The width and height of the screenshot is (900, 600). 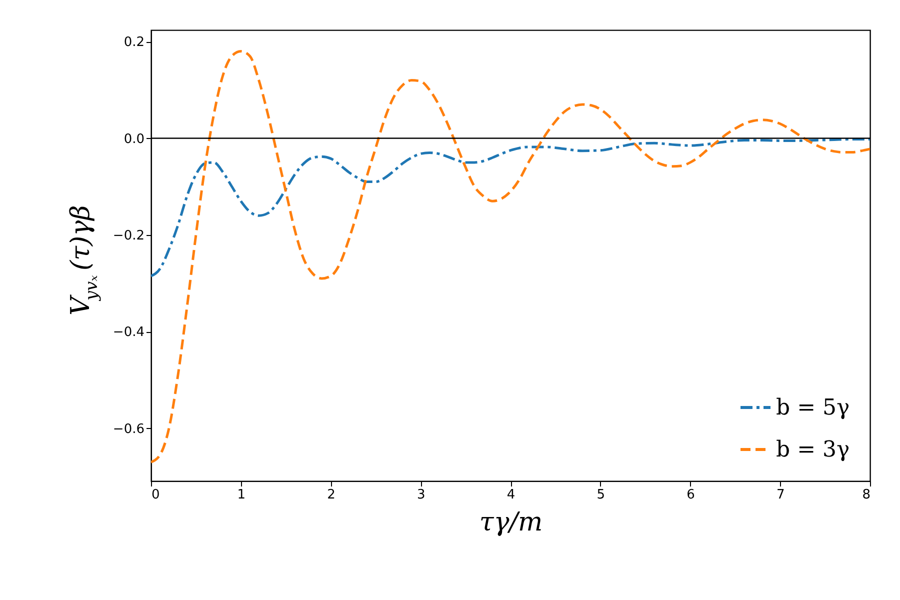 I want to click on y-tick-label: −0.2, so click(x=128, y=236).